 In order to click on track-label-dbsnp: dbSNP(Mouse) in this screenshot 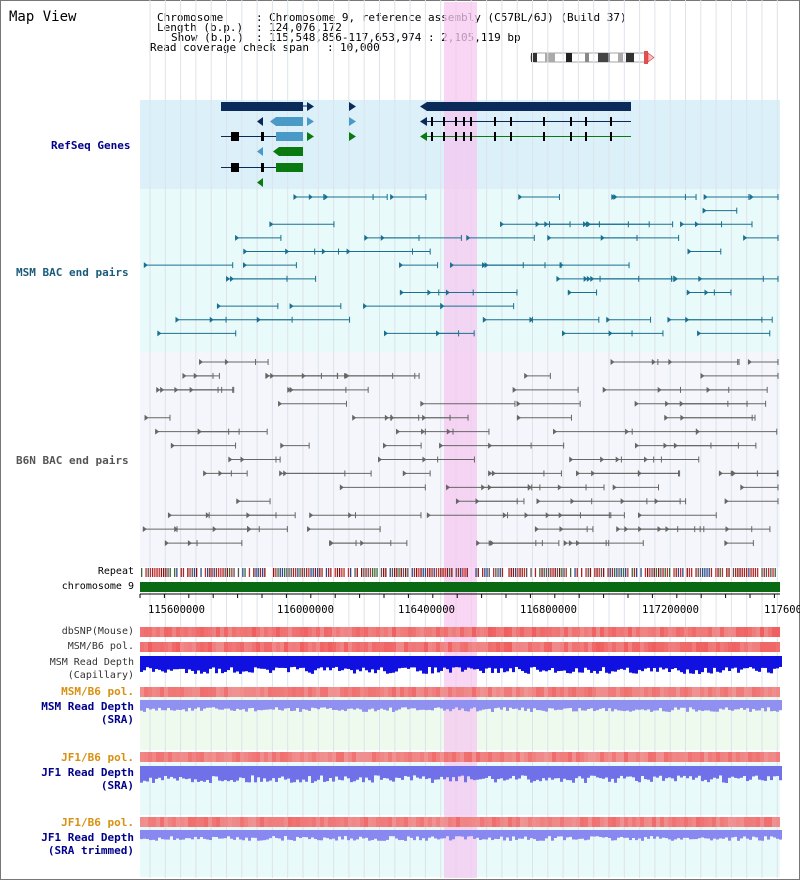, I will do `click(97, 631)`.